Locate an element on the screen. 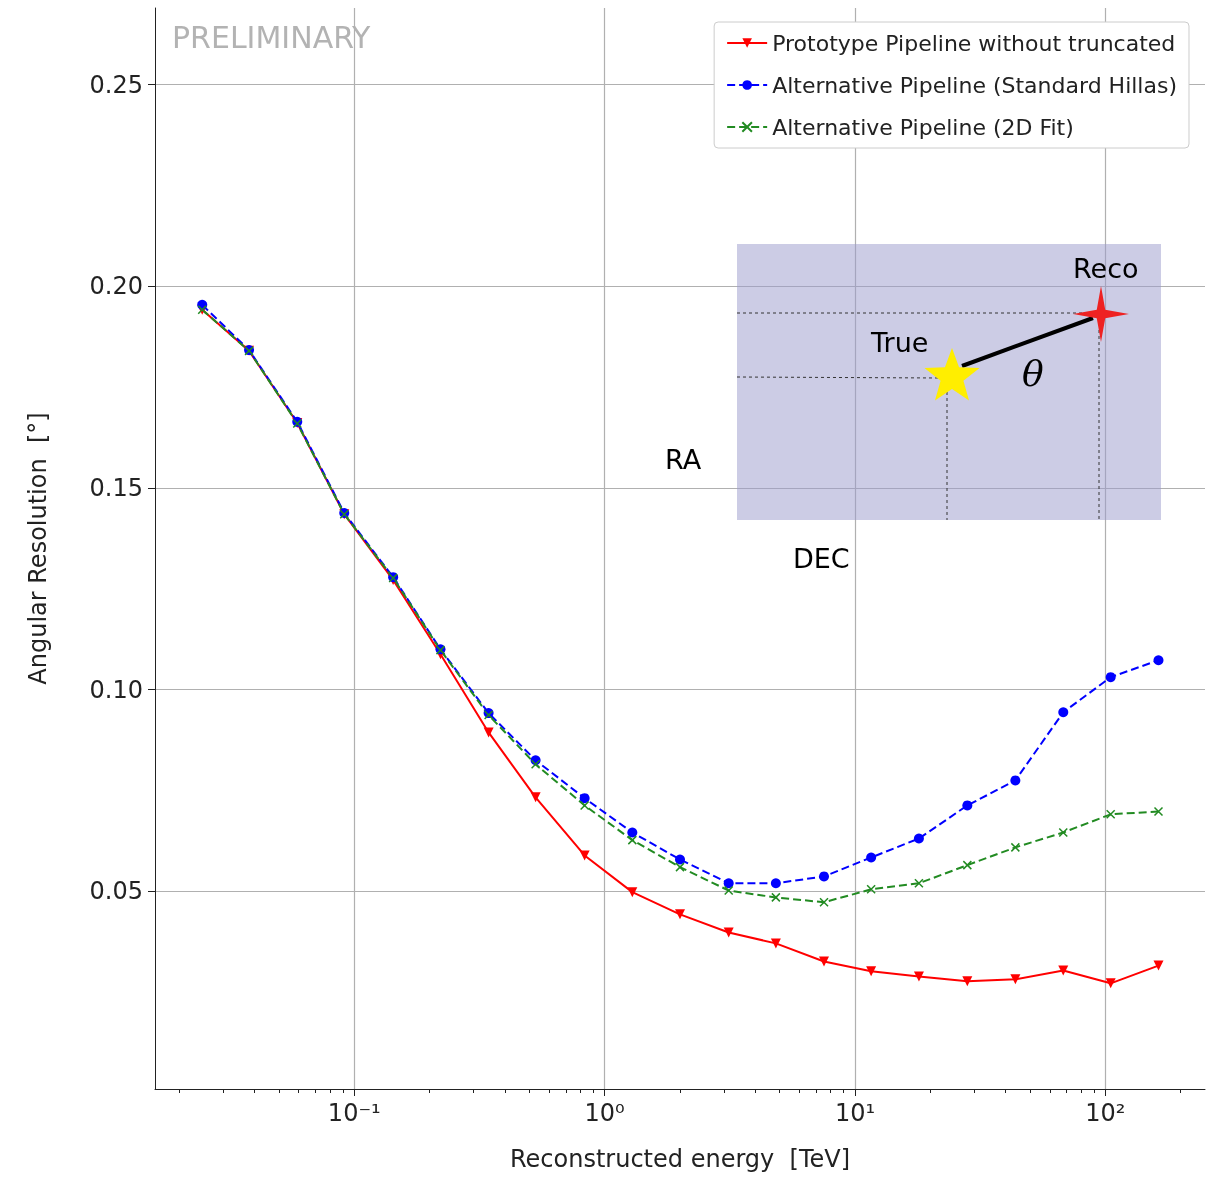  legend-label: Alternative Pipeline (Standard Hillas) is located at coordinates (975, 85).